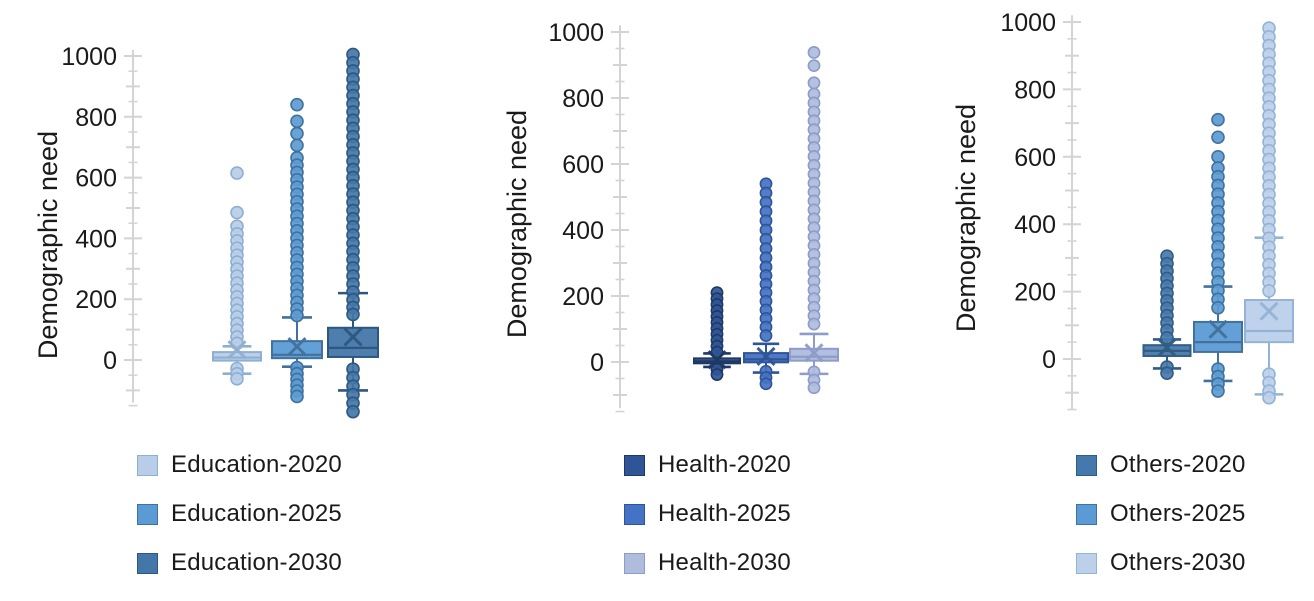  Describe the element at coordinates (237, 350) in the screenshot. I see `mean-marker-education-2020` at that location.